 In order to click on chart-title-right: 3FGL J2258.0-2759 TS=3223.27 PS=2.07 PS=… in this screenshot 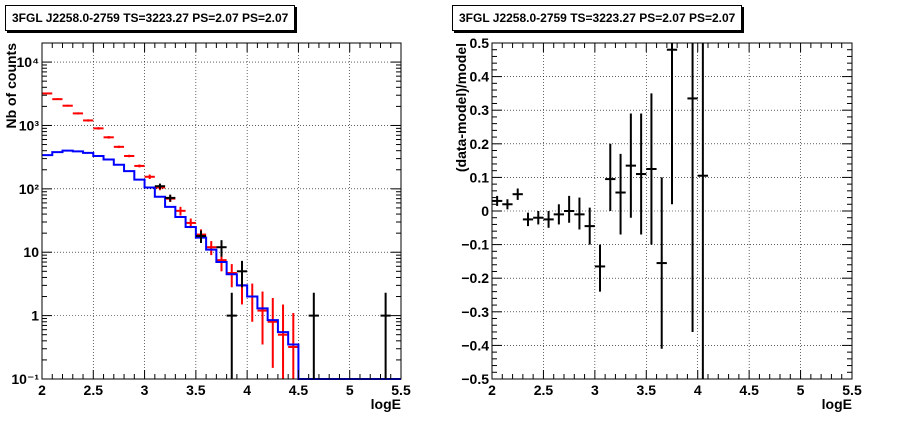, I will do `click(597, 18)`.